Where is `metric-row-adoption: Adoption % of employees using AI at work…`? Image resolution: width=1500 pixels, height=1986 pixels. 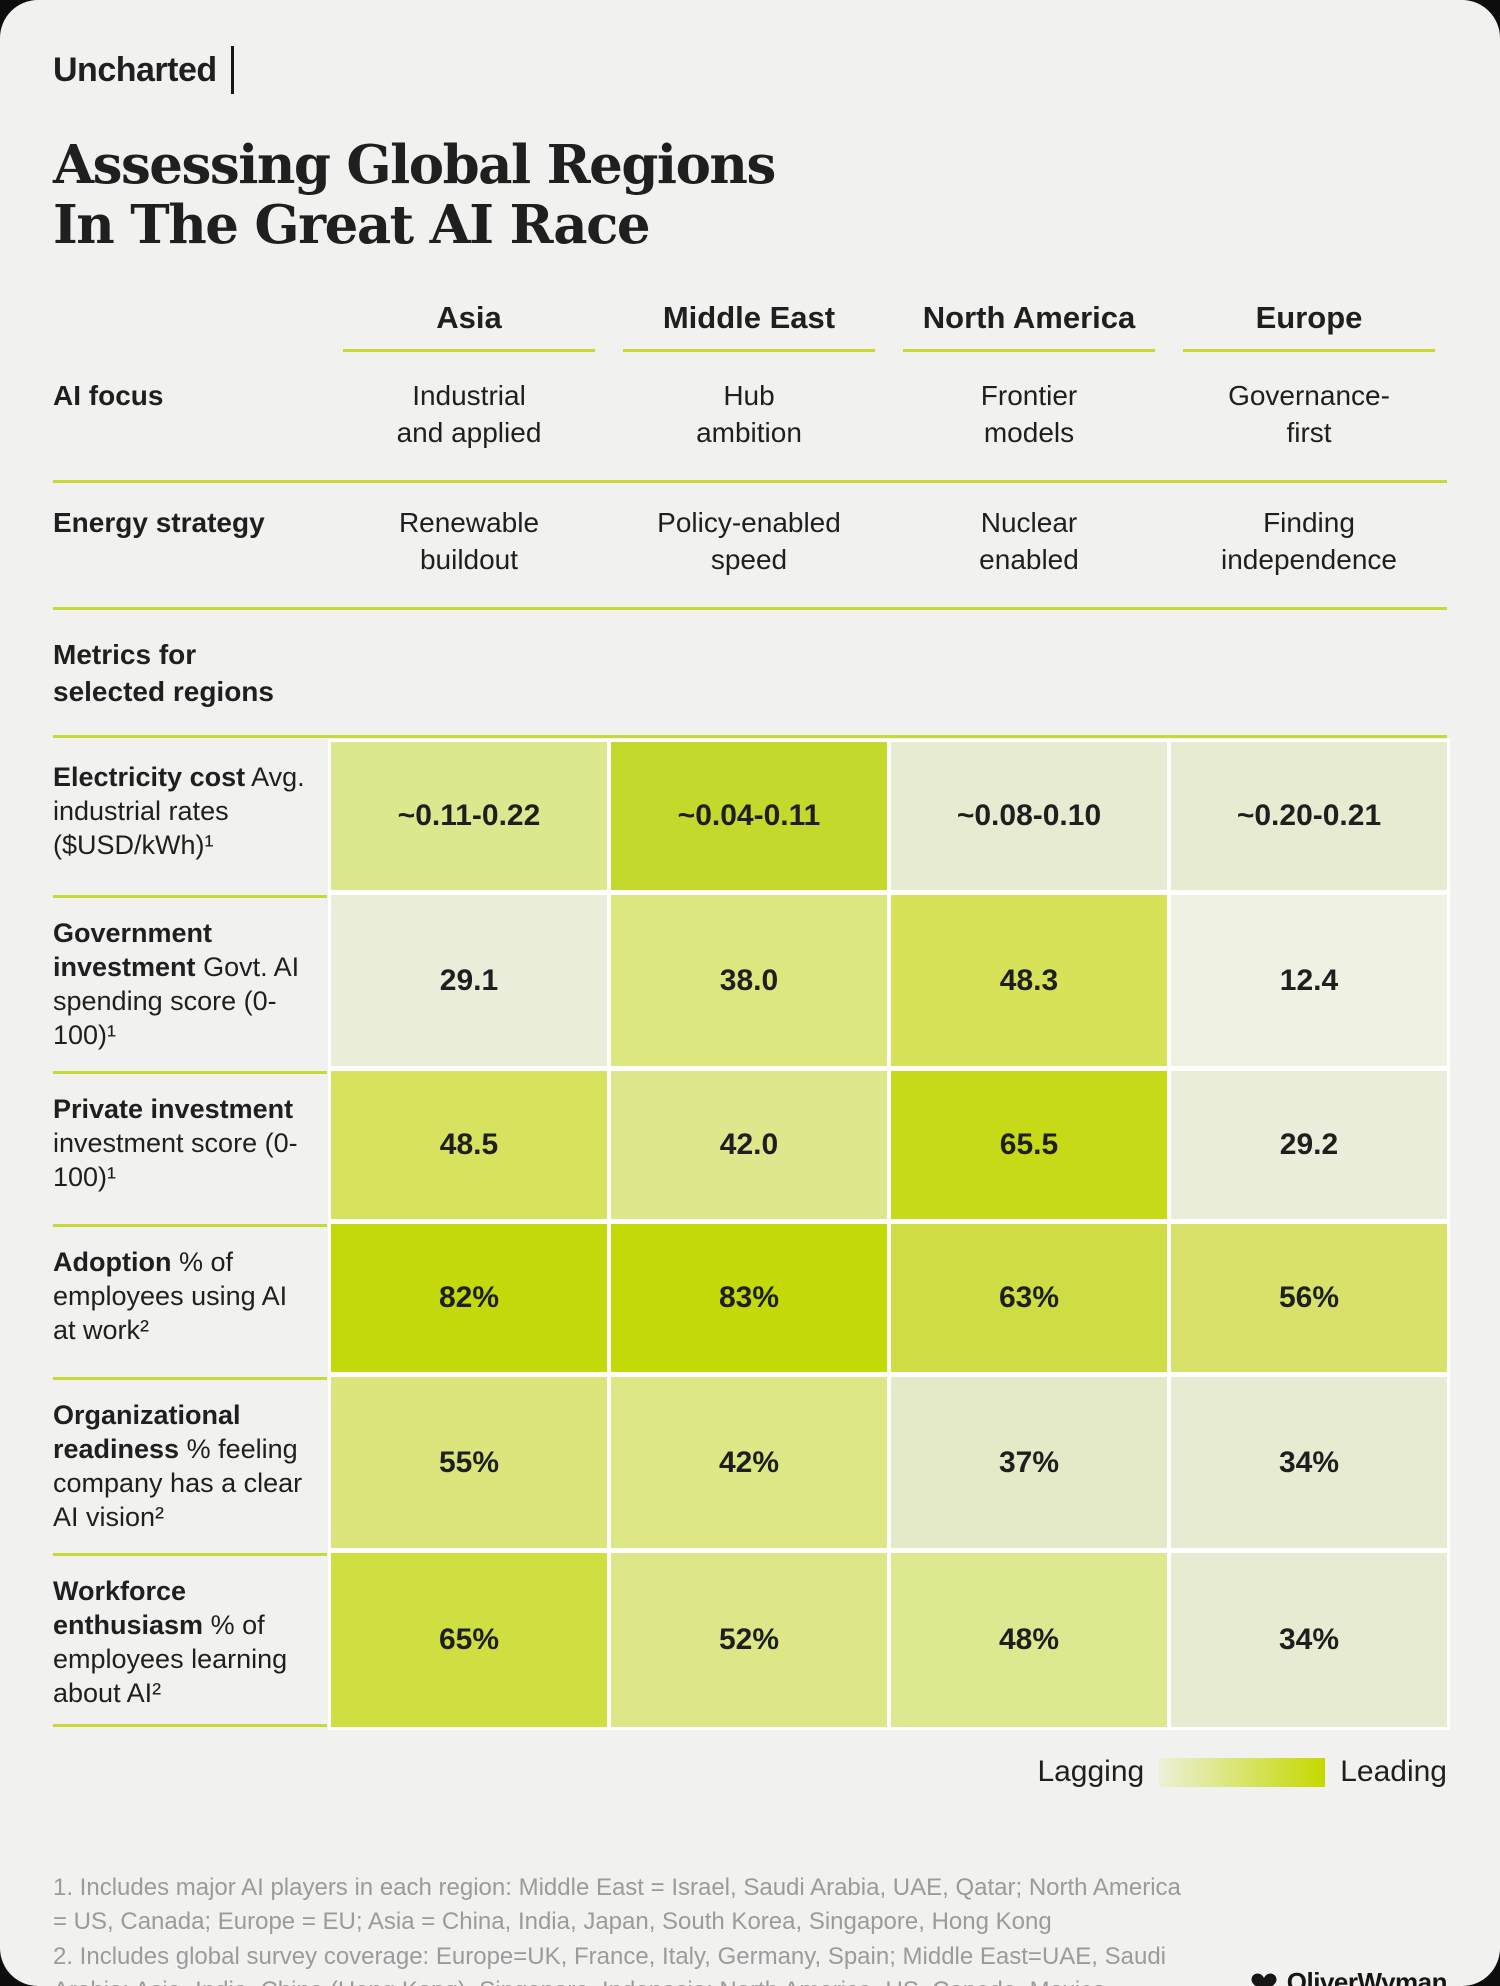 metric-row-adoption: Adoption % of employees using AI at work… is located at coordinates (750, 1298).